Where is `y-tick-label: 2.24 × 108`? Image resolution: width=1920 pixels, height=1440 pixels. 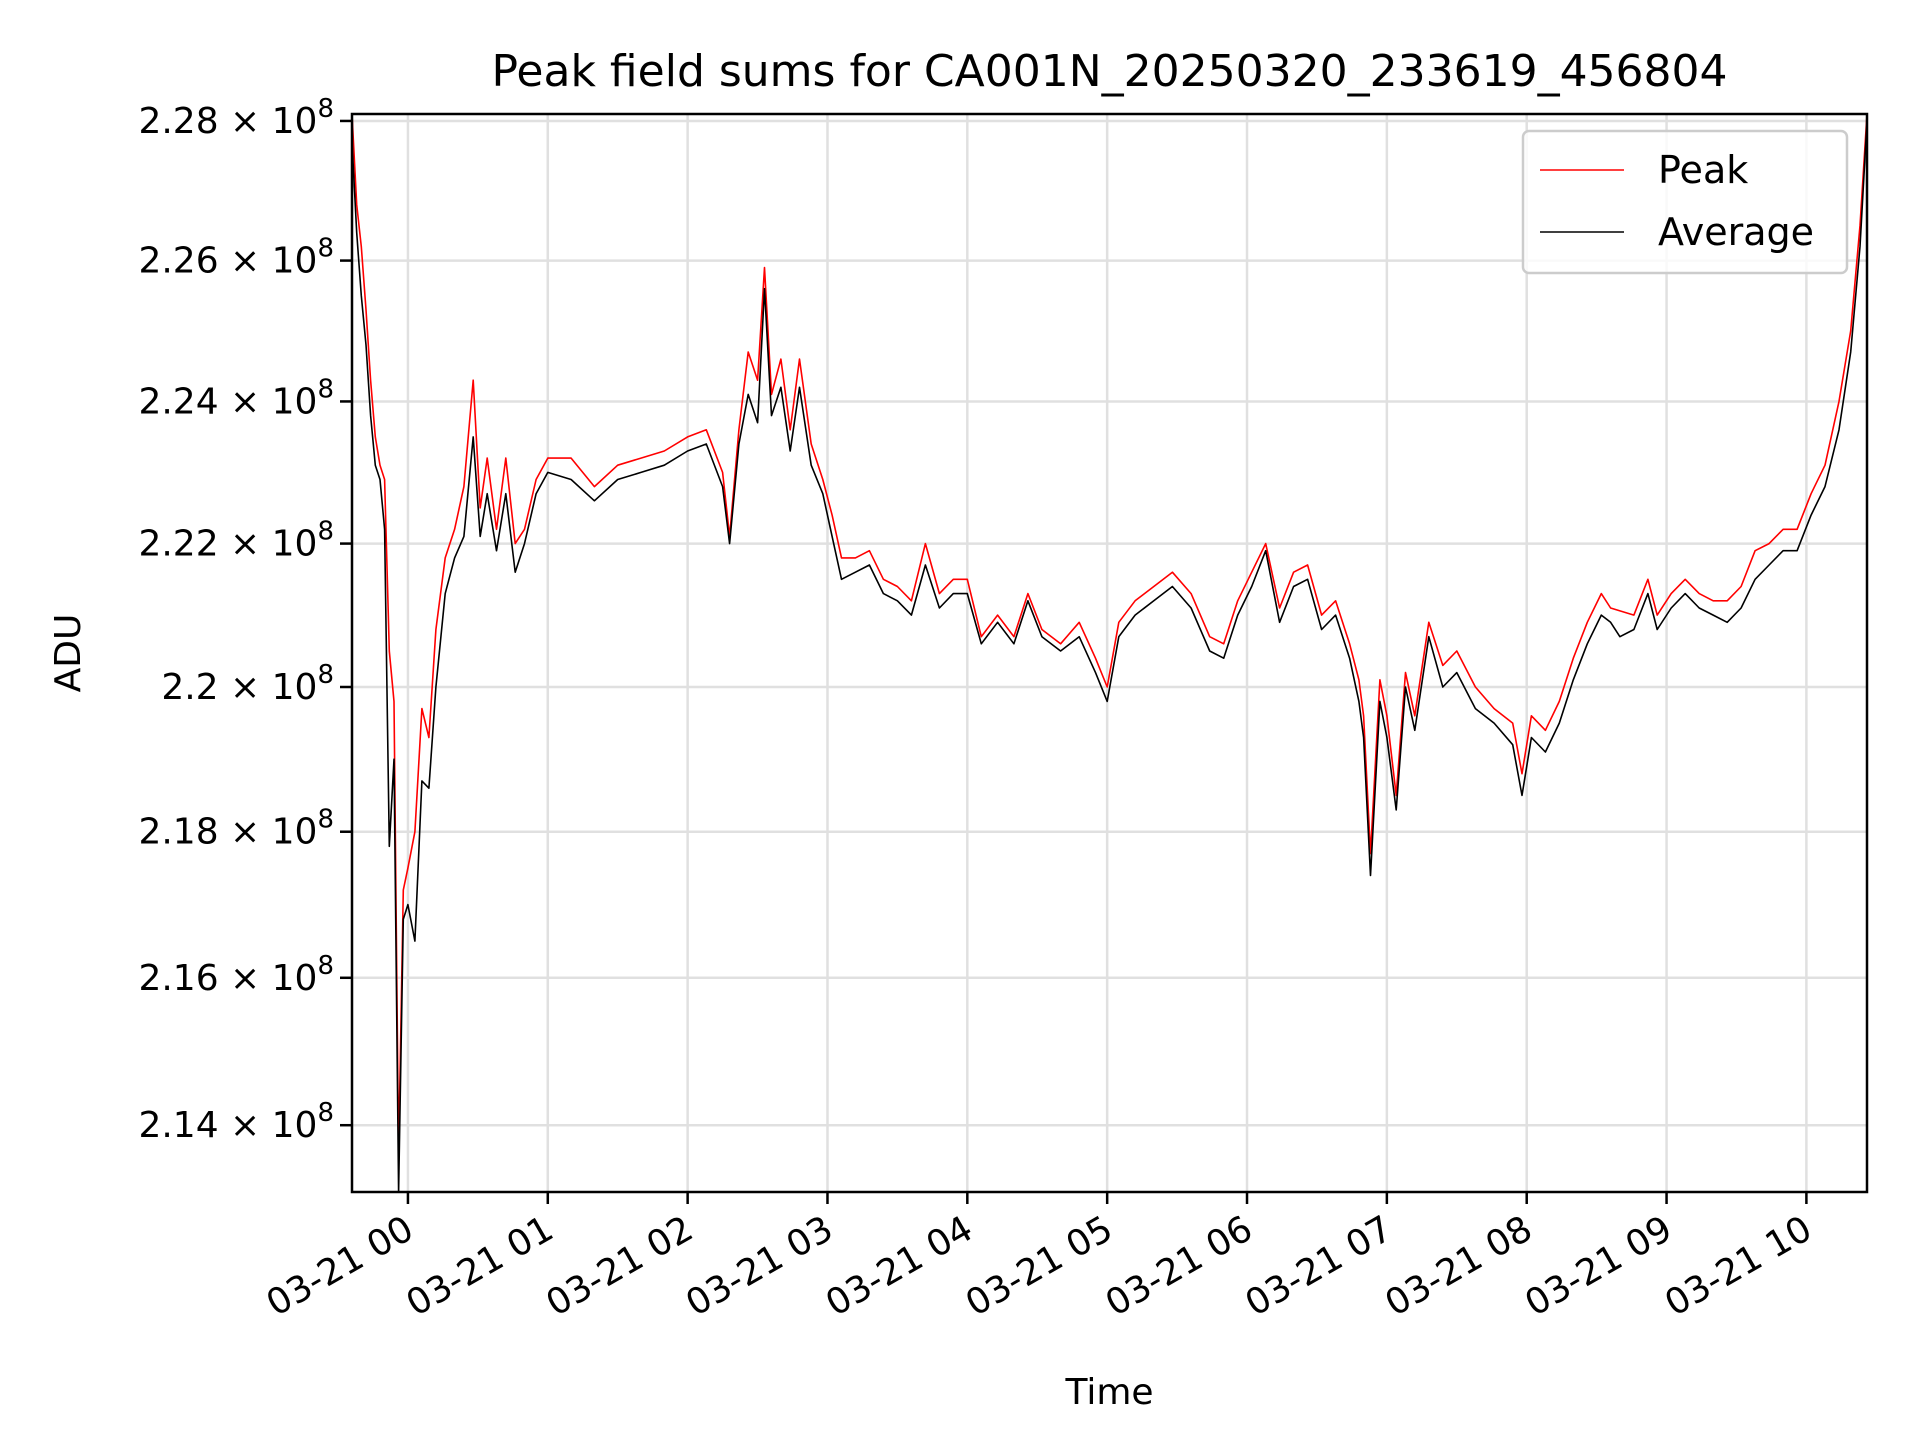
y-tick-label: 2.24 × 108 is located at coordinates (236, 398).